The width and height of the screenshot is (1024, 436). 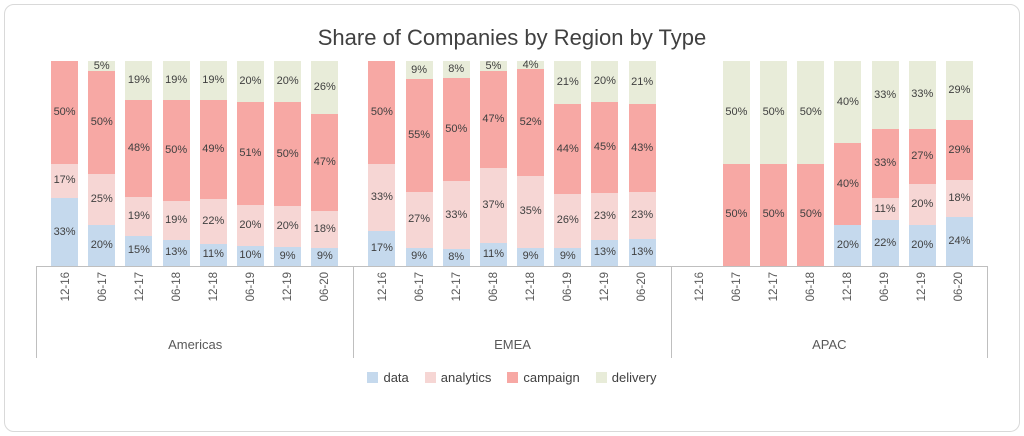 I want to click on segment-value-label: 43%, so click(x=642, y=147).